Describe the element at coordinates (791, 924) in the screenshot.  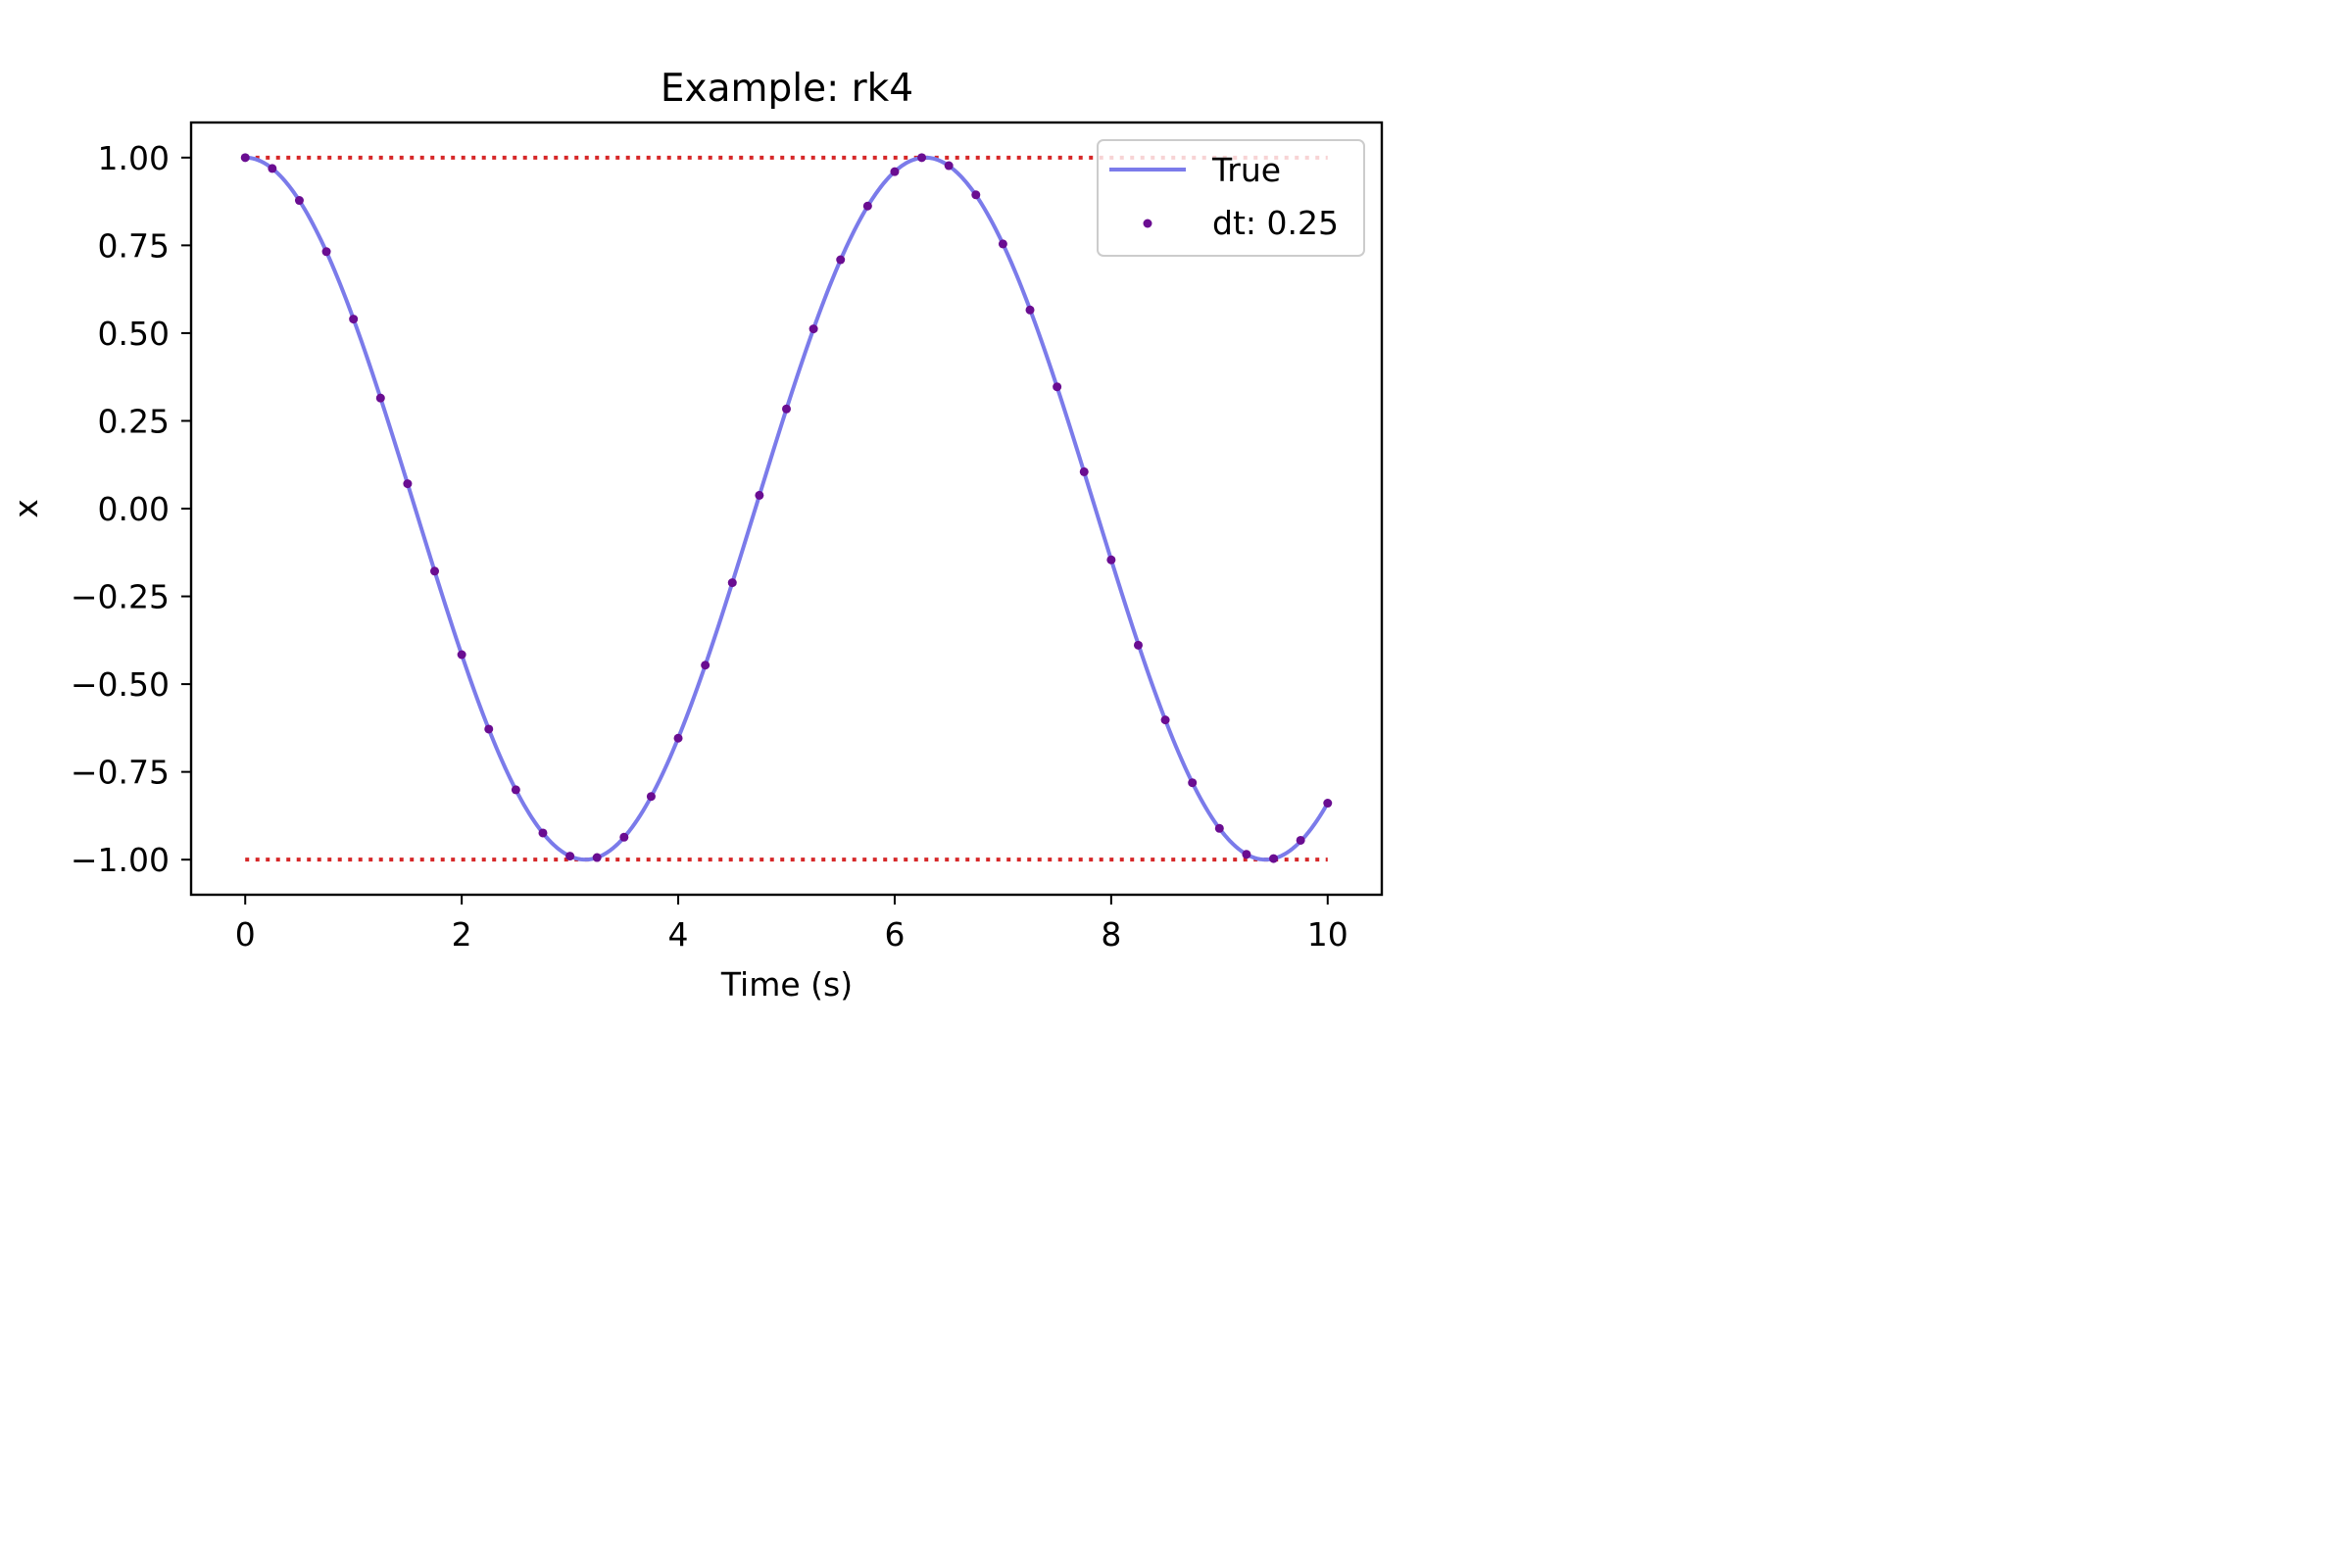
I see `x-axis-ticks: 0 2 4 6 8 10` at that location.